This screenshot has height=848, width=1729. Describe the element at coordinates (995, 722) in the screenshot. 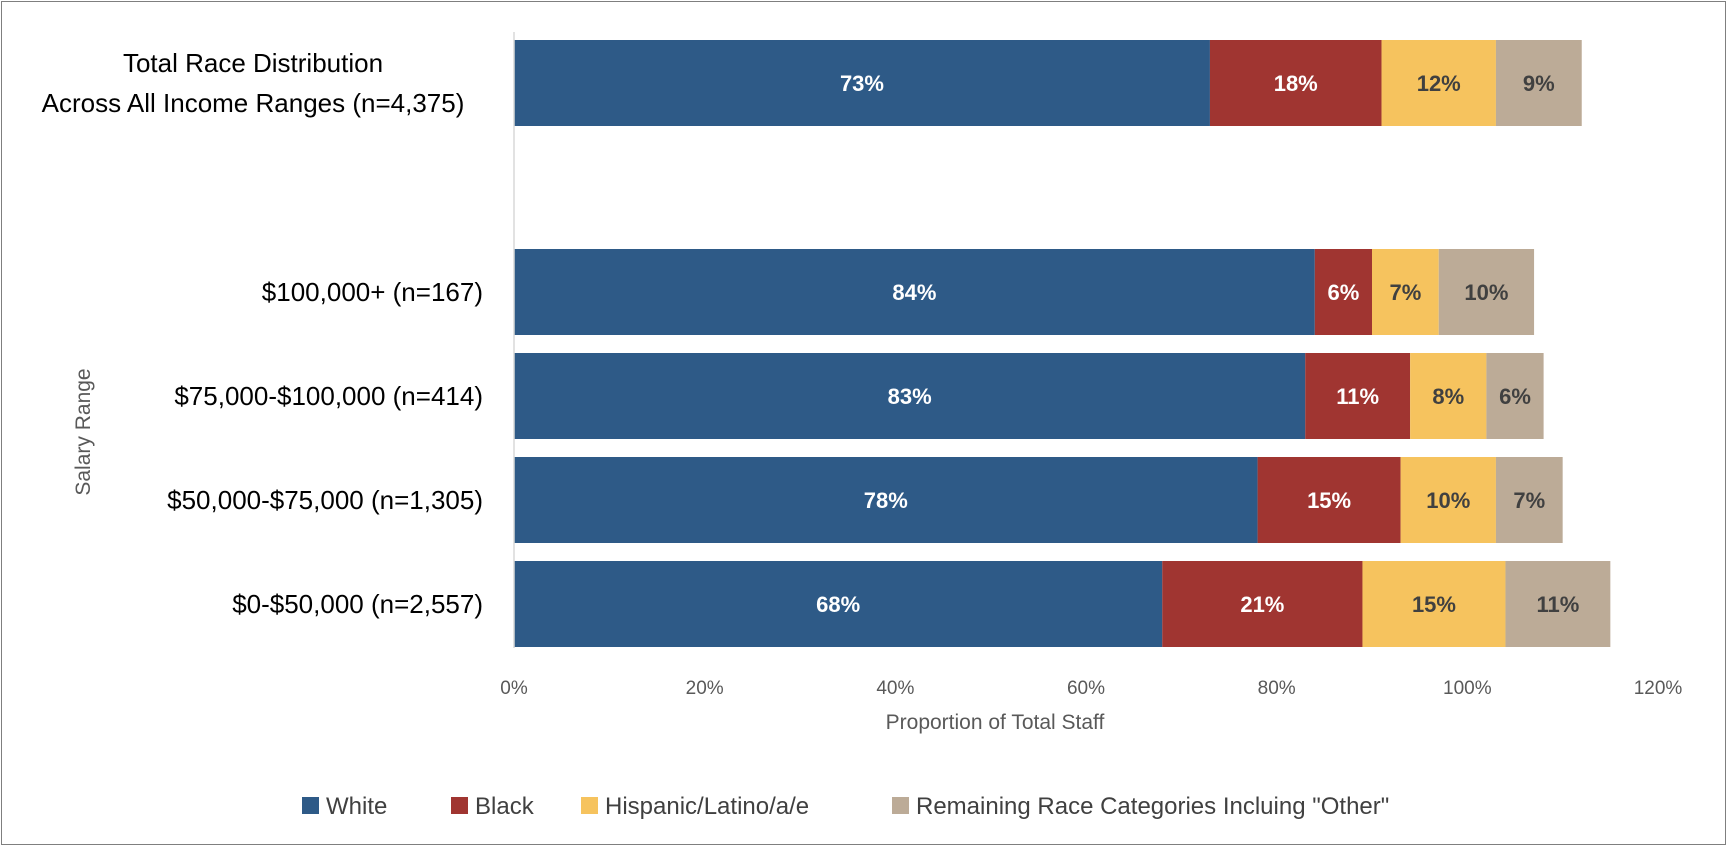

I see `x-axis-title: Proportion of Total Staff` at that location.